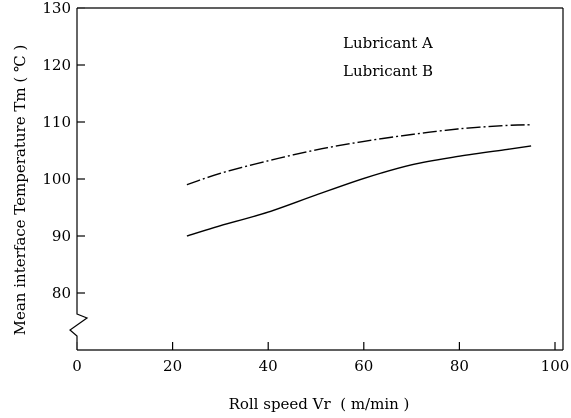 The height and width of the screenshot is (418, 571). What do you see at coordinates (63, 151) in the screenshot?
I see `y-axis-ticks: 80 90 100 110 120 130` at bounding box center [63, 151].